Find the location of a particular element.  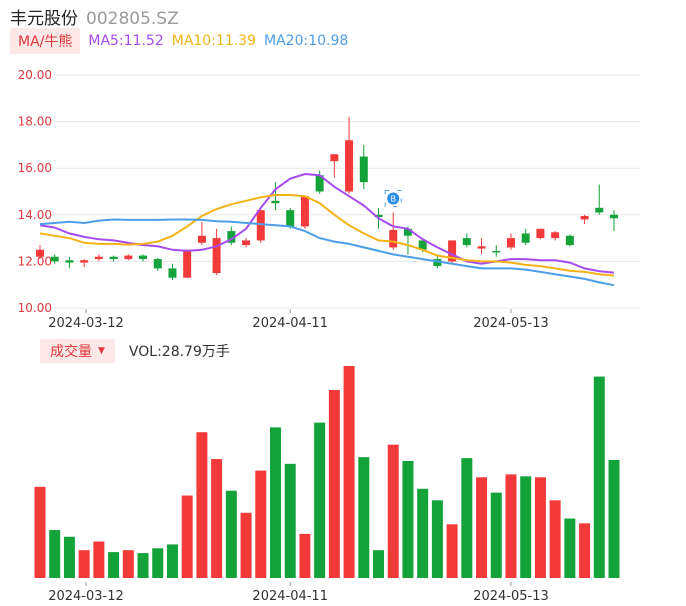

volume-date-axis: 2024-03-12 2024-04-11 2024-05-13 is located at coordinates (298, 593).